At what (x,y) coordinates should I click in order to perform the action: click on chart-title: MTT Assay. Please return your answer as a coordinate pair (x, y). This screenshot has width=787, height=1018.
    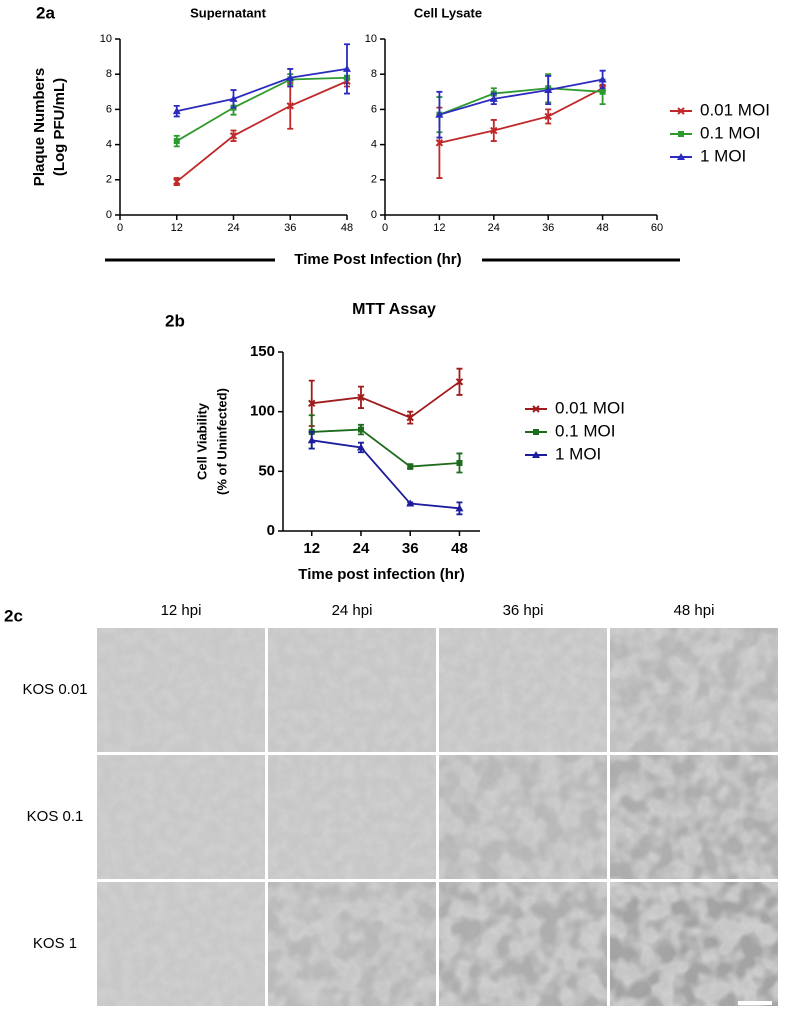
    Looking at the image, I should click on (394, 309).